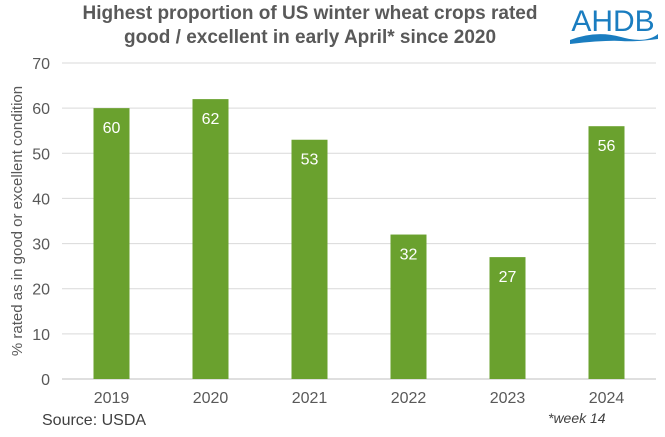 The height and width of the screenshot is (437, 665). I want to click on x-tick-label: 2019, so click(112, 398).